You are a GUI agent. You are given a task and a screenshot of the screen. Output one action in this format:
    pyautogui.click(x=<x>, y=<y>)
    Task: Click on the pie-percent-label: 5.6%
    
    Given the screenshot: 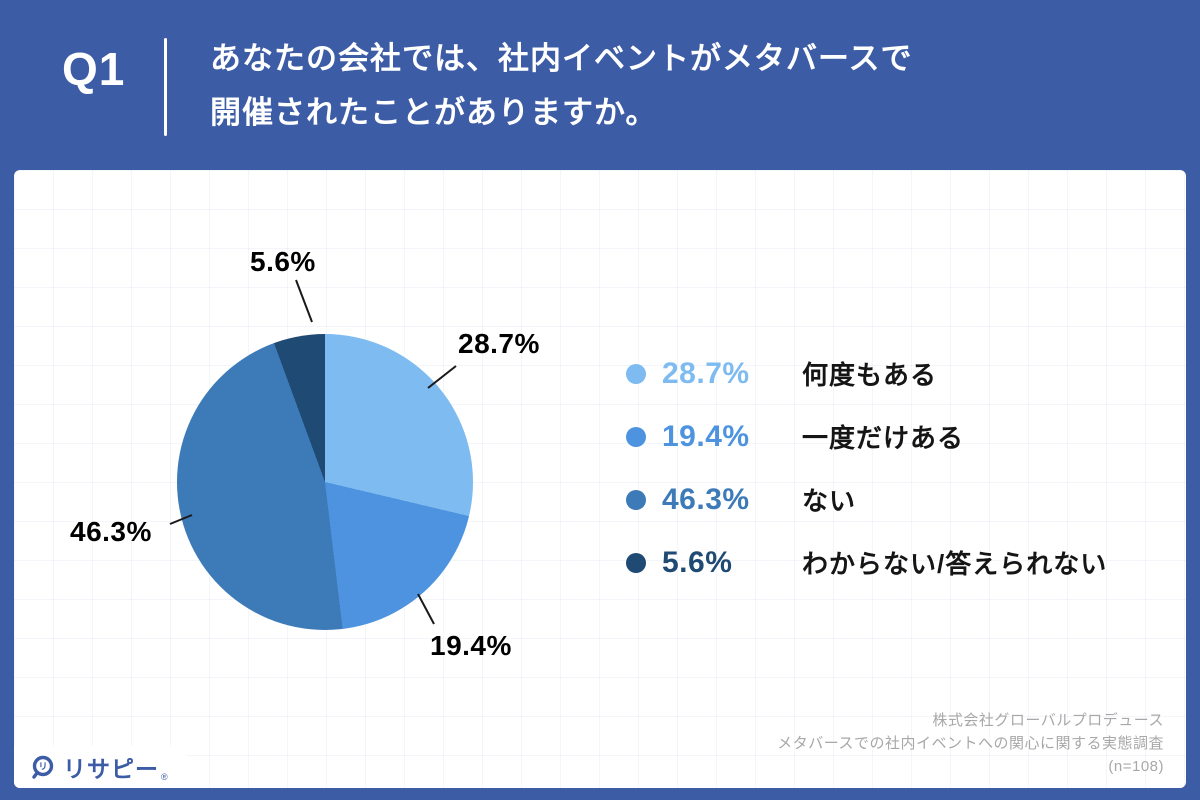 What is the action you would take?
    pyautogui.click(x=283, y=261)
    